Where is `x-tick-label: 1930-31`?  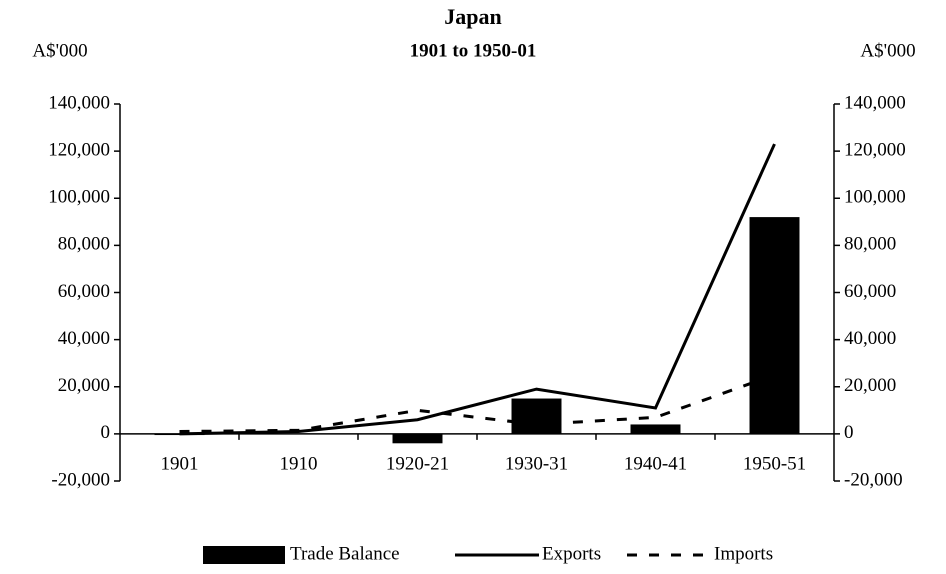 x-tick-label: 1930-31 is located at coordinates (536, 463).